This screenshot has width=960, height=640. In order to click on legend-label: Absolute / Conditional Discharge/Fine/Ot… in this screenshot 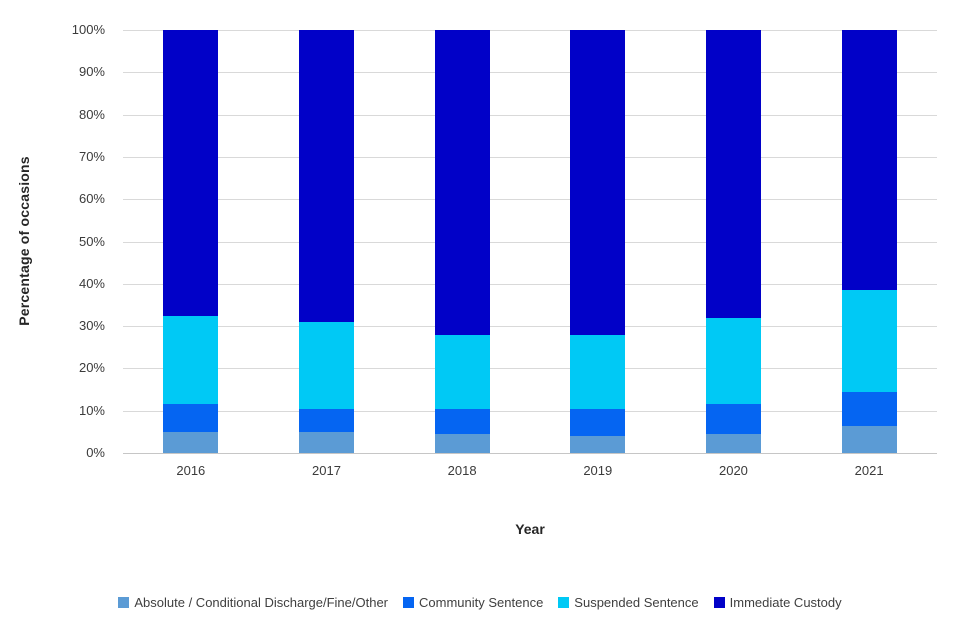, I will do `click(261, 602)`.